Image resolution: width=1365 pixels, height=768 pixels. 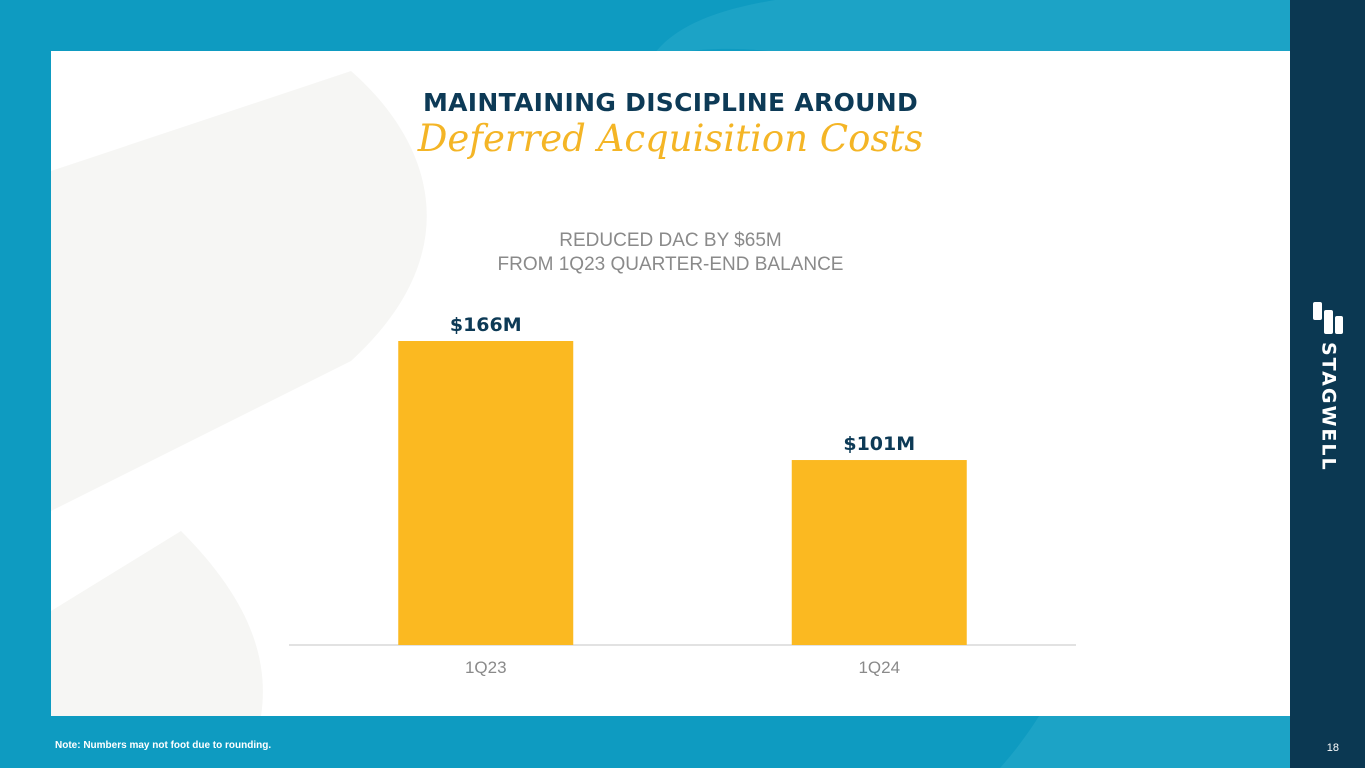 I want to click on x-tick-label: 1Q23, so click(x=486, y=667).